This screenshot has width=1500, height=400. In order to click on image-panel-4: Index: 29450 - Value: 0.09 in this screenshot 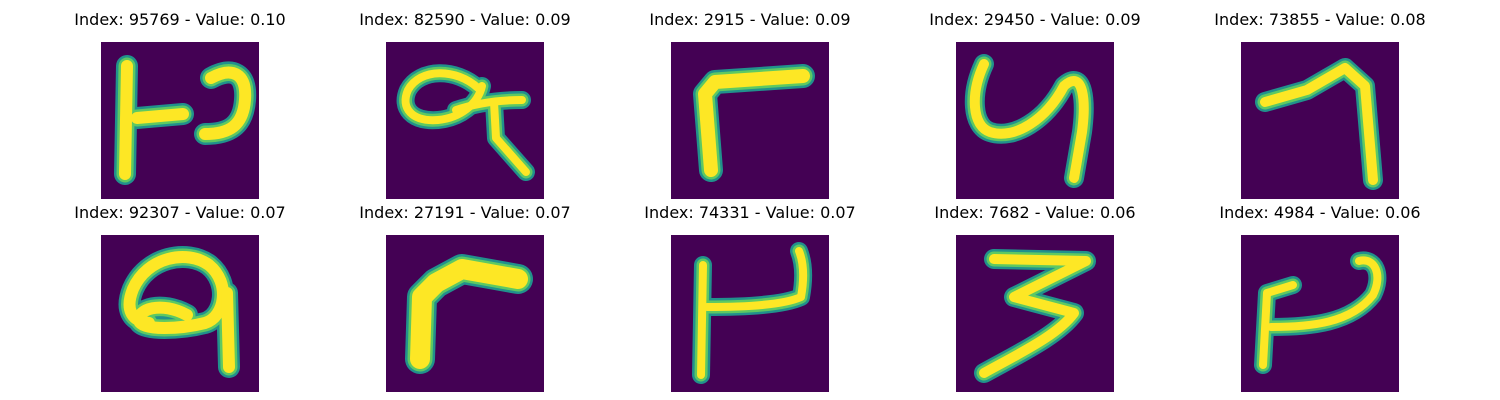, I will do `click(1035, 103)`.